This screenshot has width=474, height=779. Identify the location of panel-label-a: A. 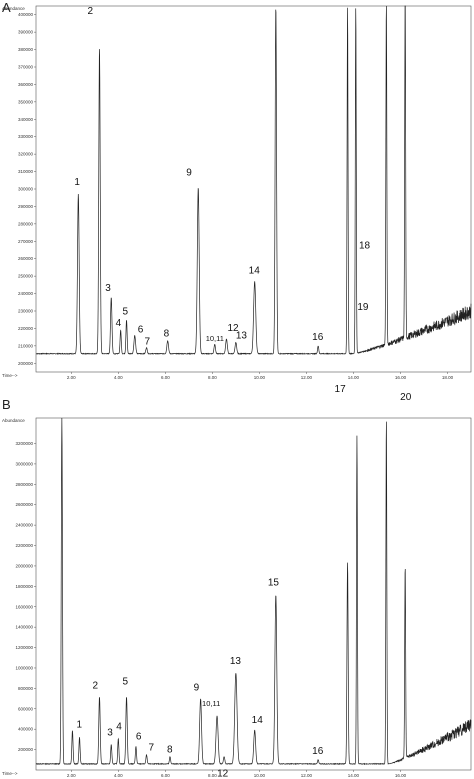
(6, 7).